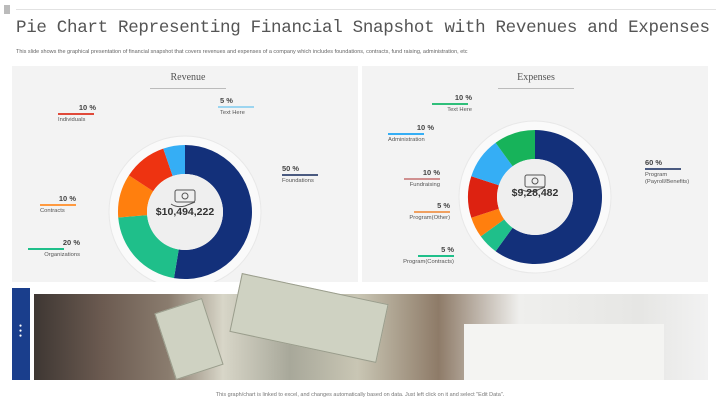 This screenshot has width=720, height=404. Describe the element at coordinates (667, 171) in the screenshot. I see `legend-program-payroll: 60 % Program (Payroll/Benefits)` at that location.